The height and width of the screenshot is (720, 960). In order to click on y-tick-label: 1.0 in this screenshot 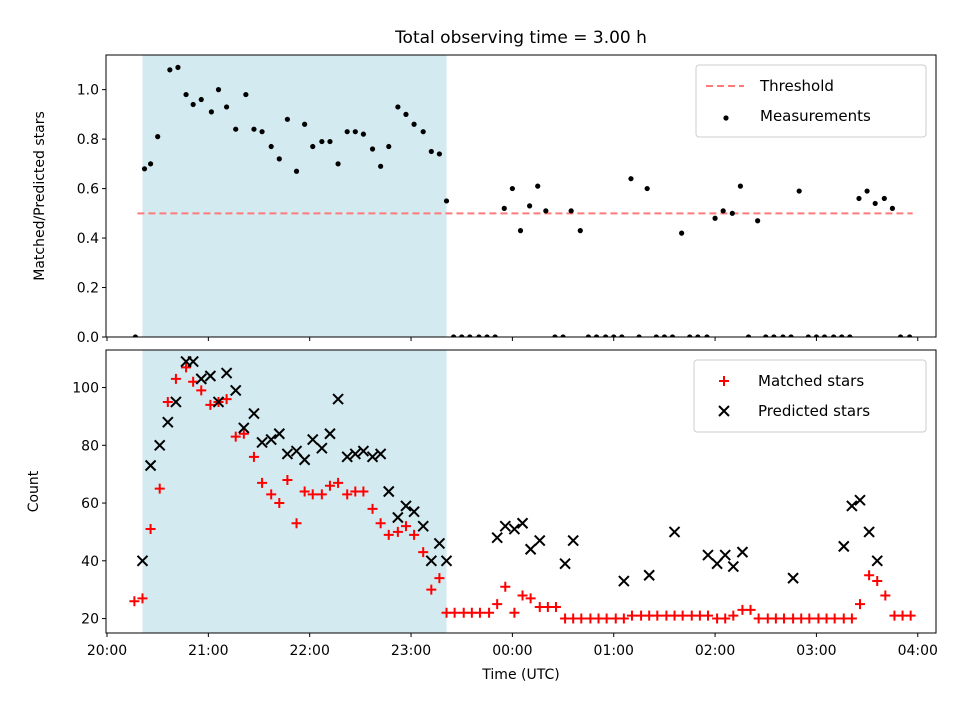, I will do `click(88, 91)`.